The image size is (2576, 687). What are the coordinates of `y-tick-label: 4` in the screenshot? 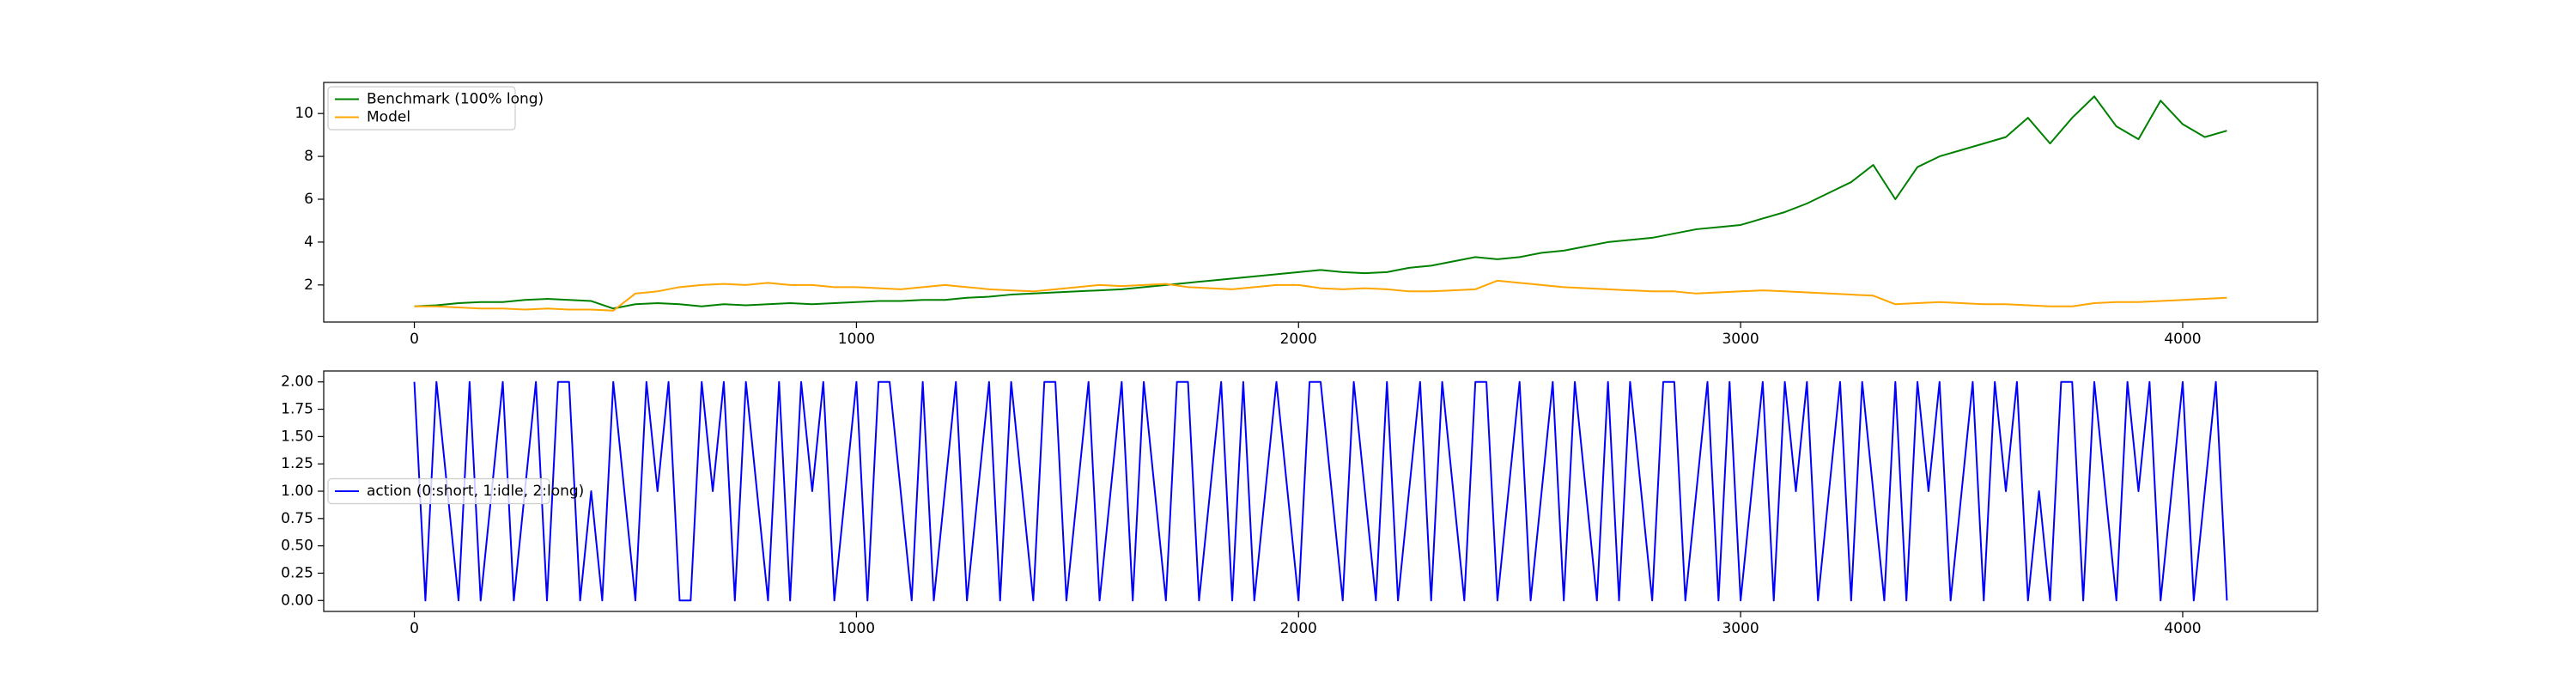 It's located at (308, 242).